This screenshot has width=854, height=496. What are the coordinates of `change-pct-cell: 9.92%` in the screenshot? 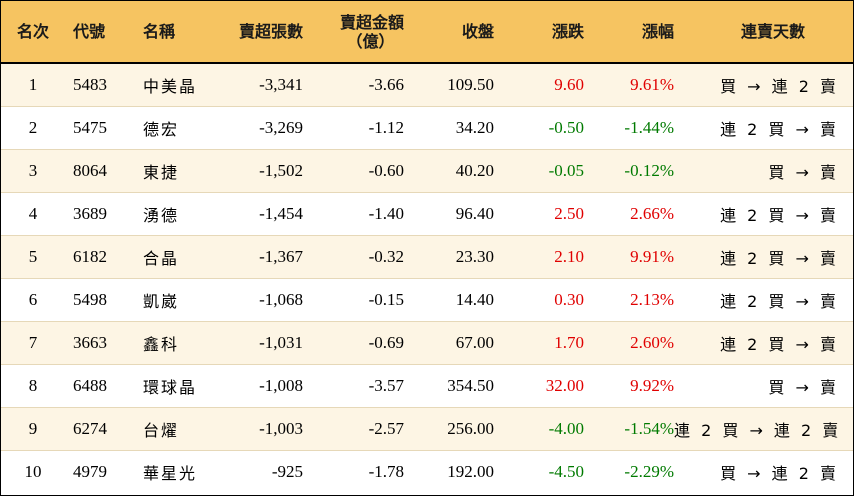 It's located at (629, 385).